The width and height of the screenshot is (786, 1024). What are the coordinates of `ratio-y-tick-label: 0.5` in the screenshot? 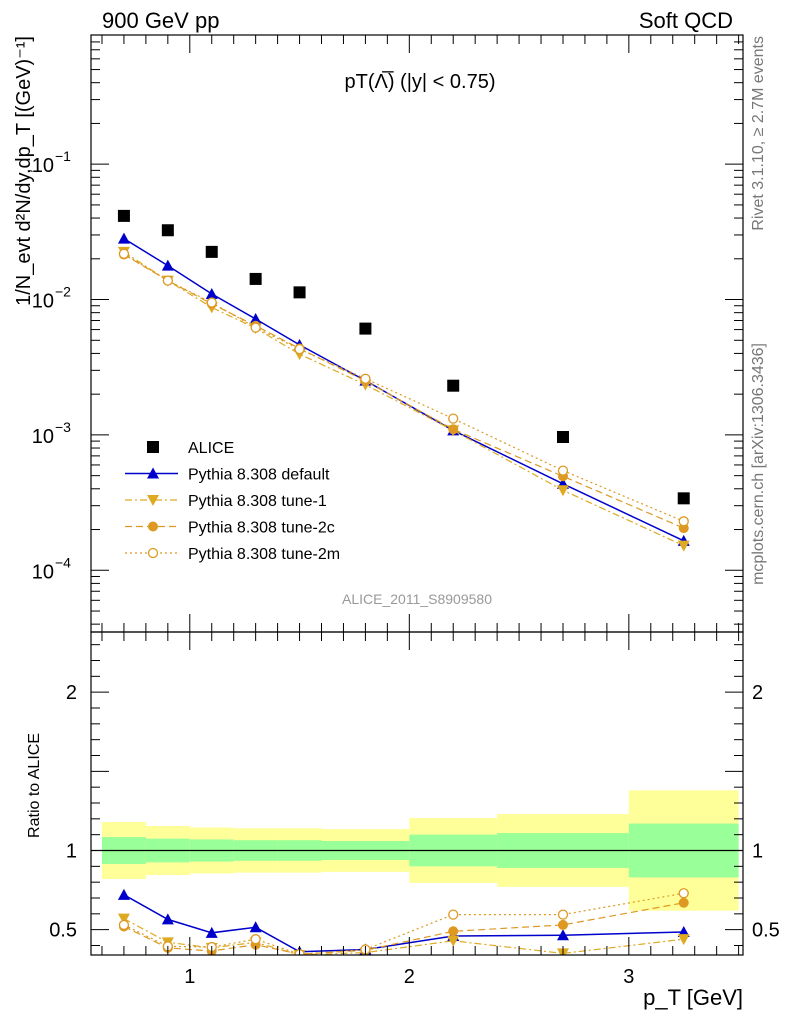 It's located at (63, 931).